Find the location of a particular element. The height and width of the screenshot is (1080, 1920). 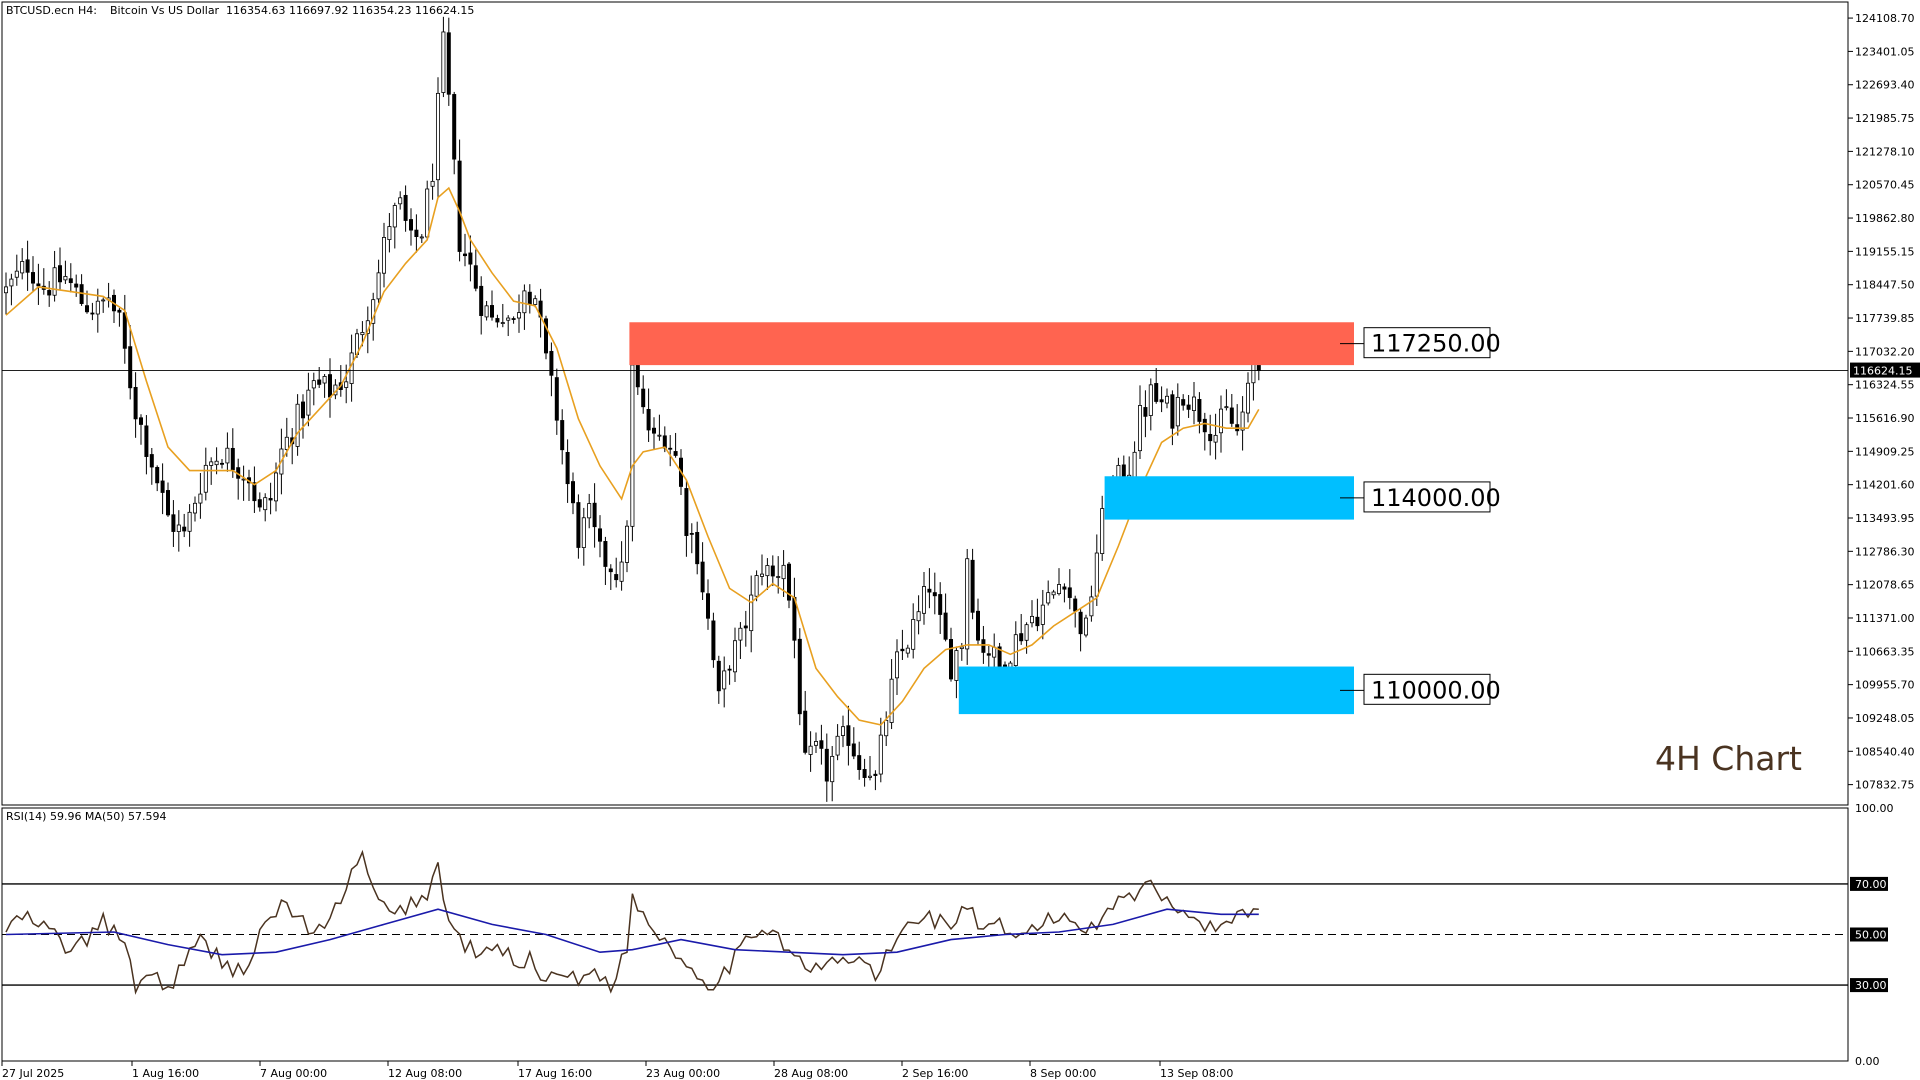

current-price-box is located at coordinates (1885, 370).